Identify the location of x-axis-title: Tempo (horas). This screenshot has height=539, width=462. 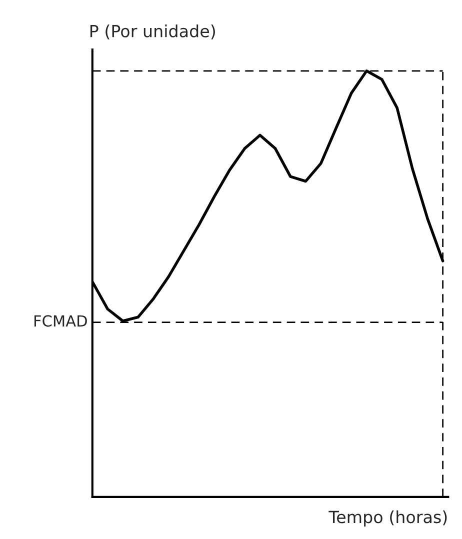
(387, 518).